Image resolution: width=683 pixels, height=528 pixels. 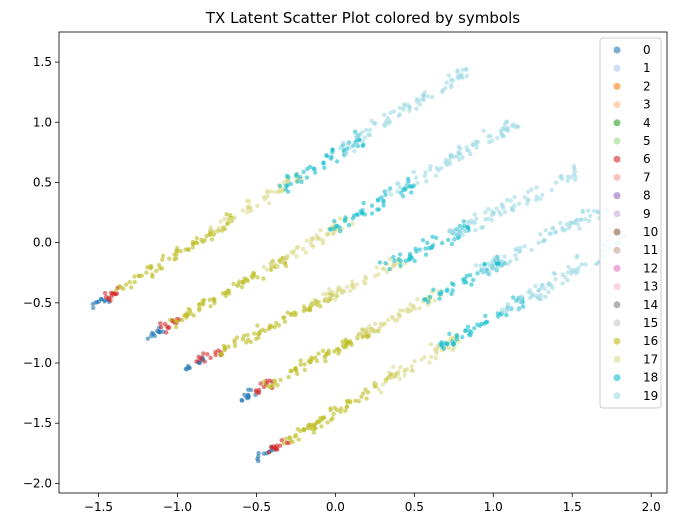 I want to click on legend-label: 1, so click(x=647, y=68).